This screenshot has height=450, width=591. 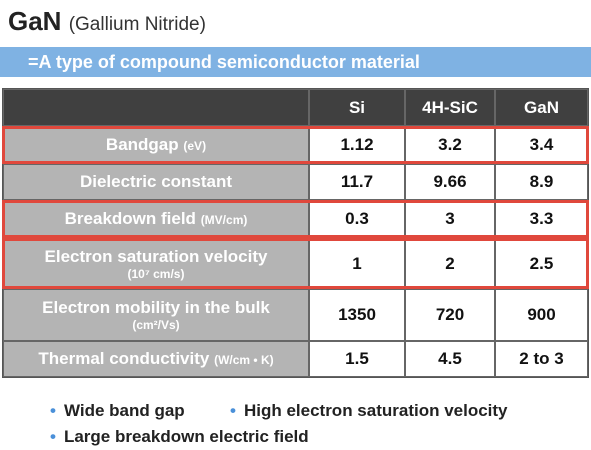 I want to click on row-label: Electron mobility in the bulk, so click(x=156, y=307).